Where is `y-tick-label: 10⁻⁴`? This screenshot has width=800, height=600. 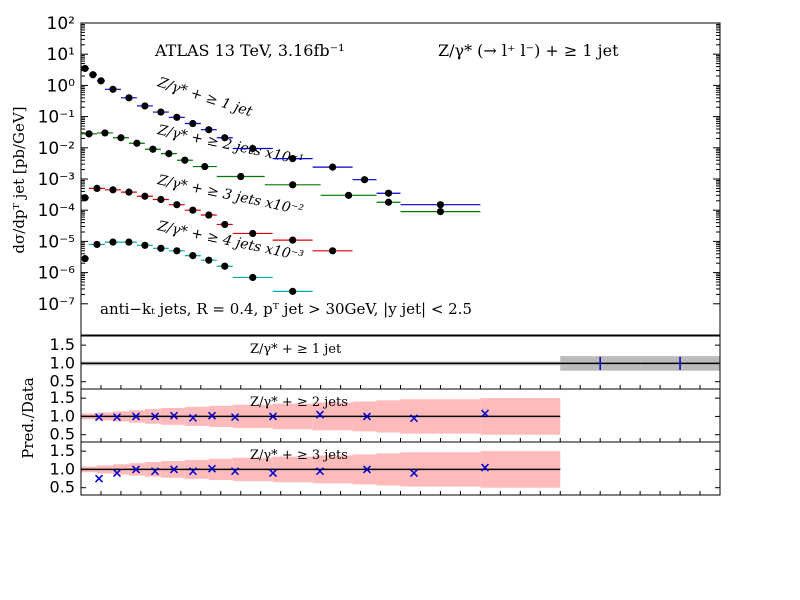
y-tick-label: 10⁻⁴ is located at coordinates (57, 211).